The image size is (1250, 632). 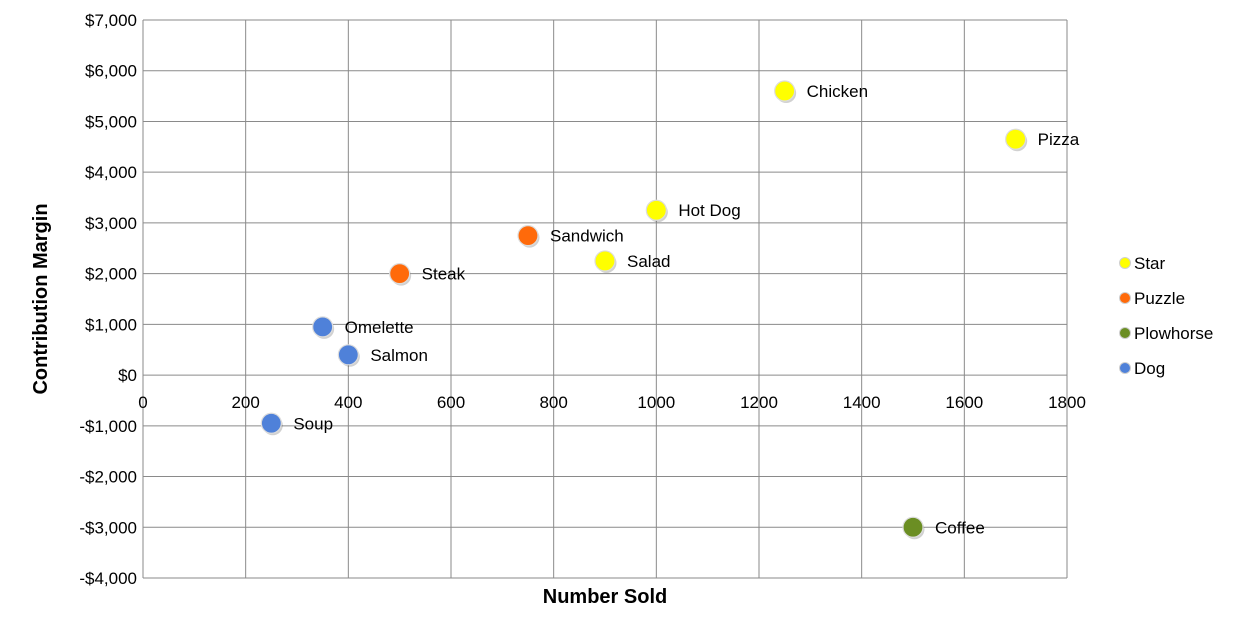 What do you see at coordinates (111, 274) in the screenshot?
I see `y-tick-label: $2,000` at bounding box center [111, 274].